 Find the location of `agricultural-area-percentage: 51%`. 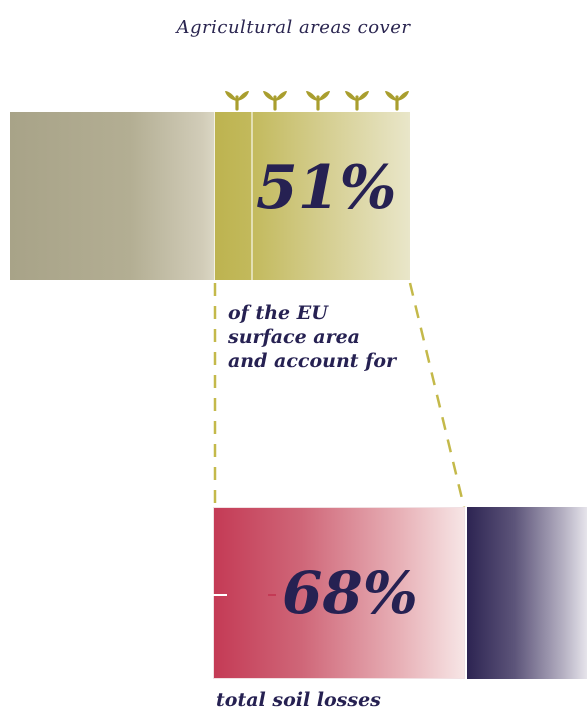

agricultural-area-percentage: 51% is located at coordinates (326, 188).